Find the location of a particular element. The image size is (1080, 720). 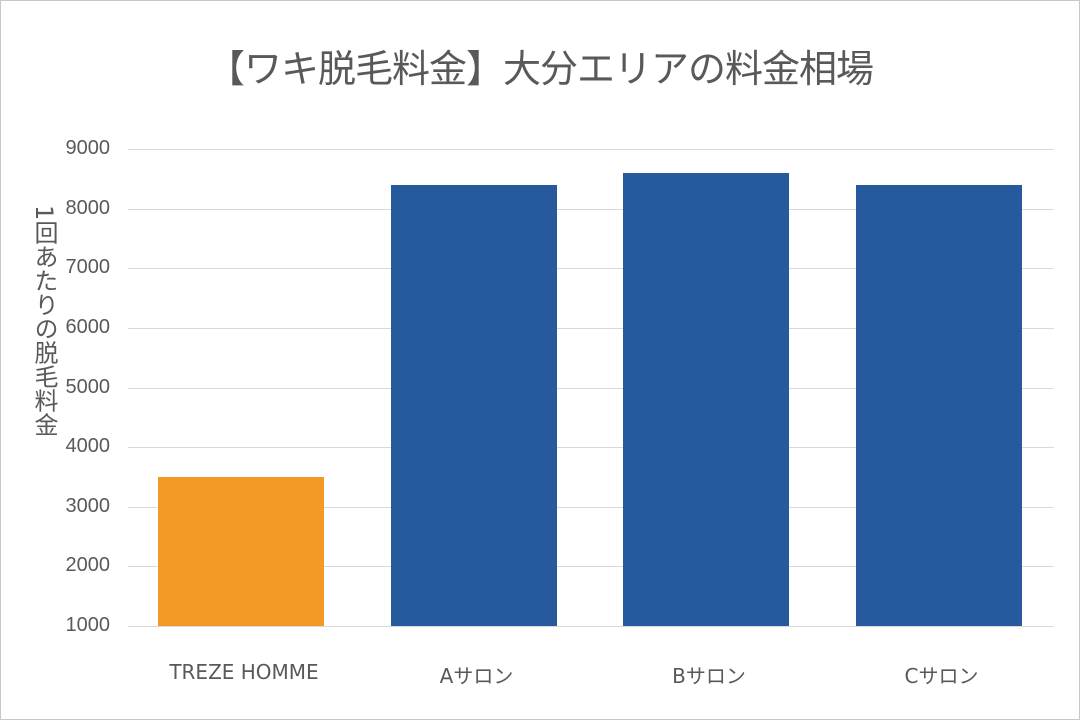

x-tick-label: Cサロン is located at coordinates (941, 676).